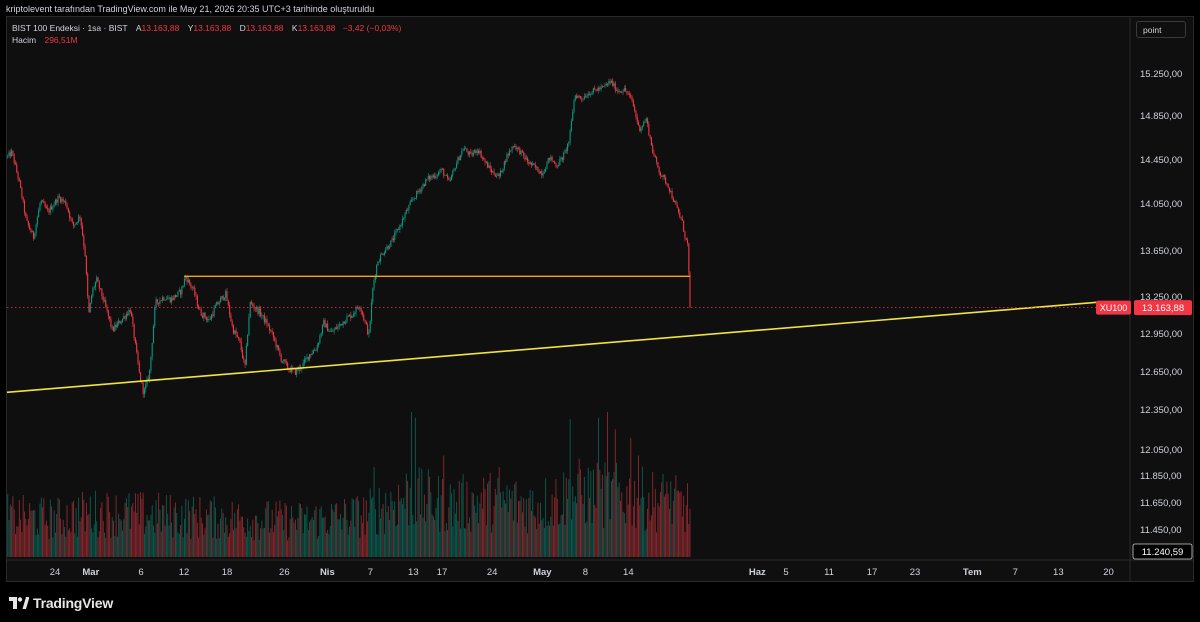 This screenshot has width=1200, height=622. I want to click on point-button: point, so click(1161, 29).